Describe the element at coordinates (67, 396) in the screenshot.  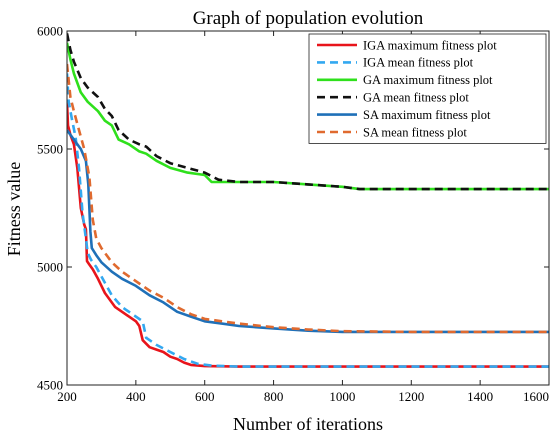
I see `x-tick-label: 200` at that location.